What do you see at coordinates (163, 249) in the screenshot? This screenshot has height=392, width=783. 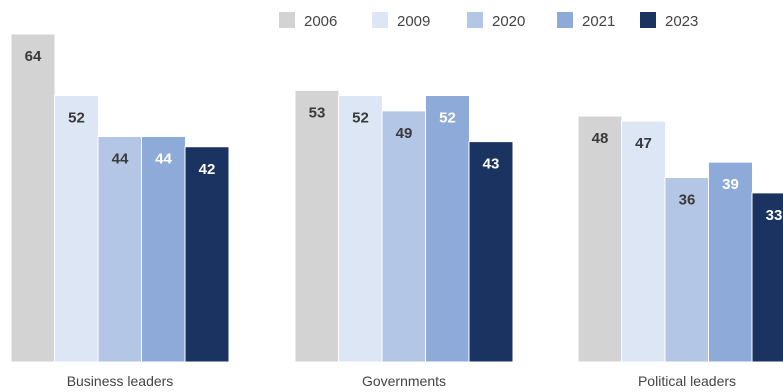 I see `bar-business-leaders-2021` at bounding box center [163, 249].